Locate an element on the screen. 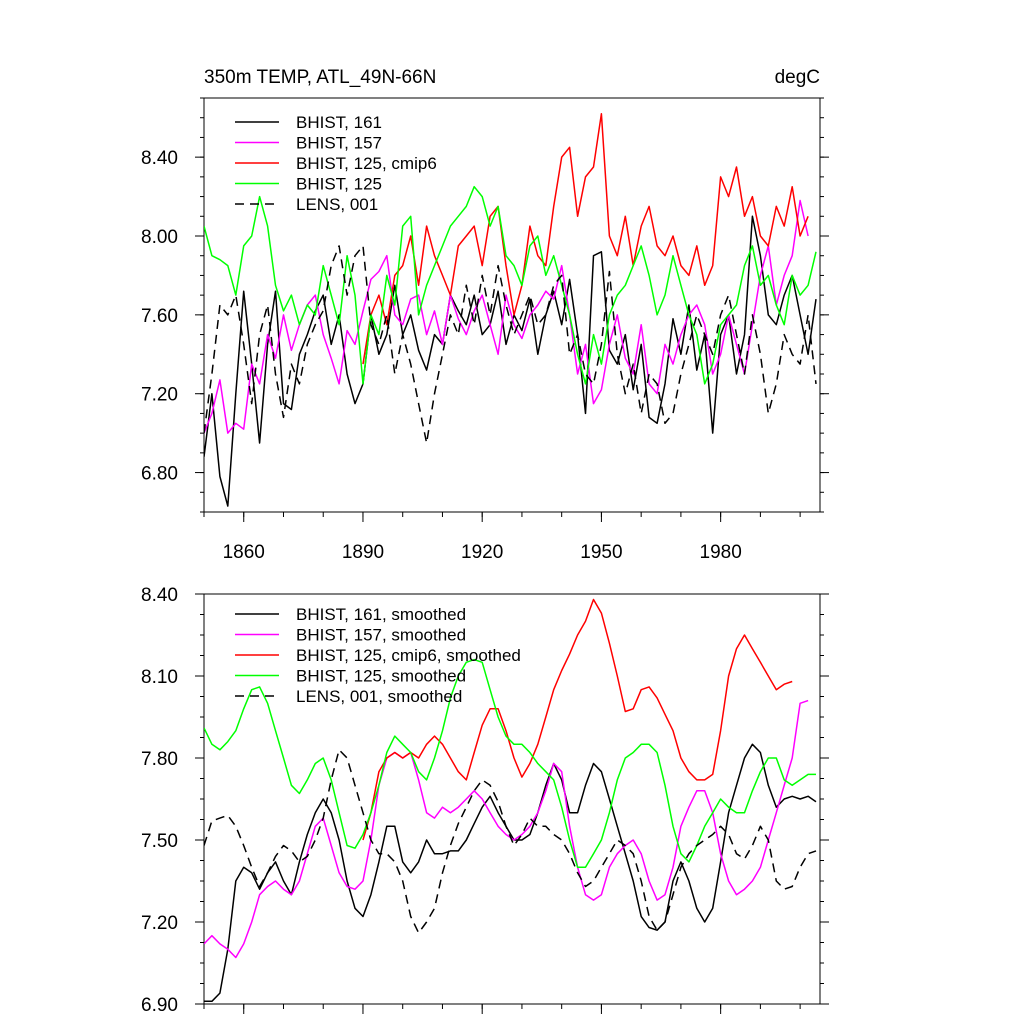  legend-label-lens-001-smoothed: LENS, 001, smoothed is located at coordinates (379, 696).